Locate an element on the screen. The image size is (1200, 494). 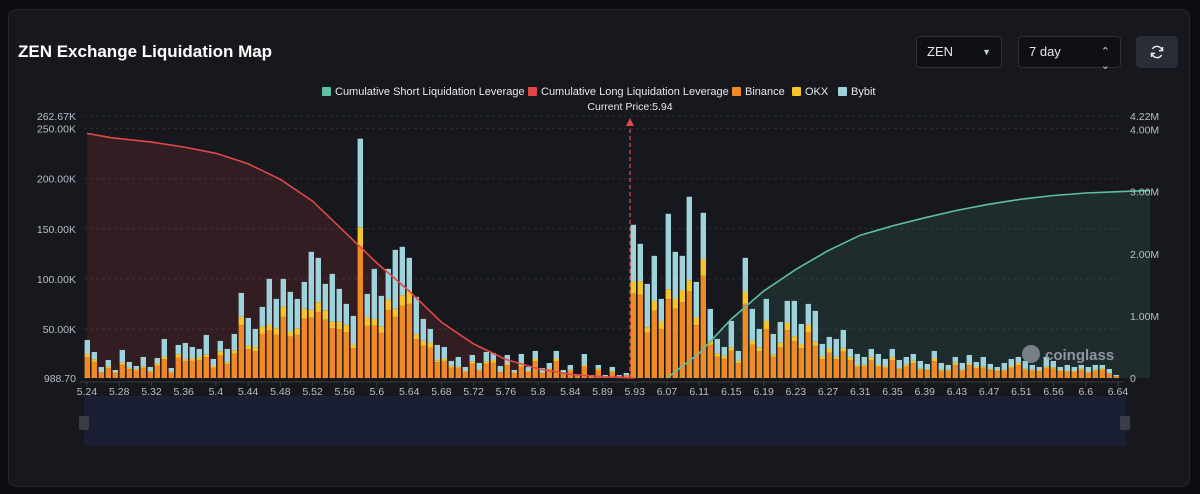
coin-select: ZEN ▼ is located at coordinates (959, 52).